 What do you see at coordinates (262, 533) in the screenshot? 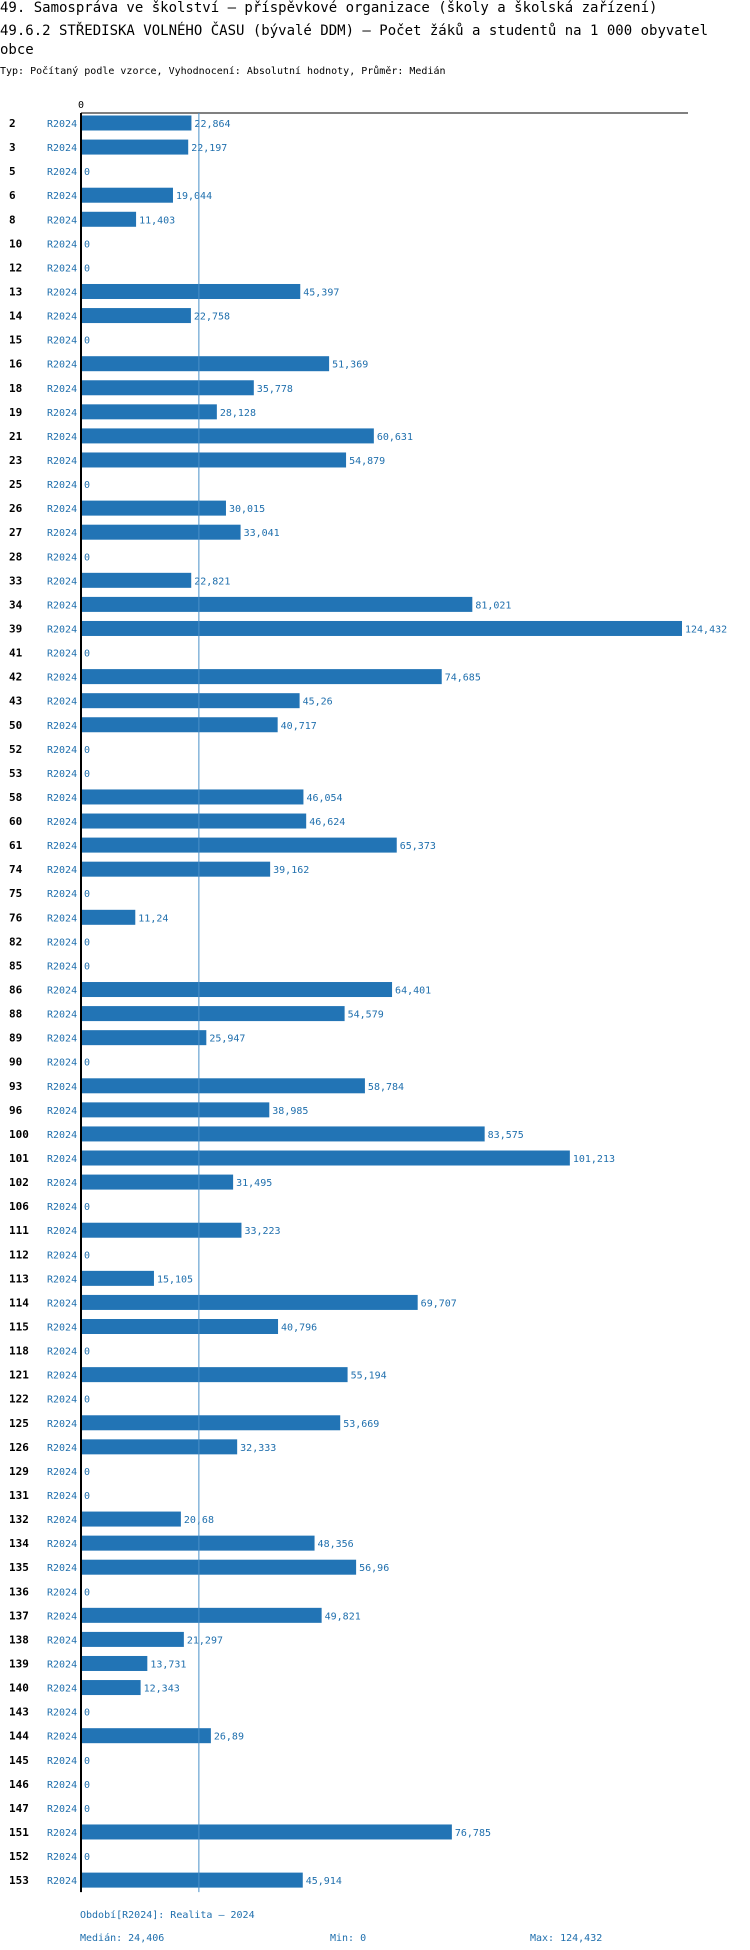
I see `value-label: 33,041` at bounding box center [262, 533].